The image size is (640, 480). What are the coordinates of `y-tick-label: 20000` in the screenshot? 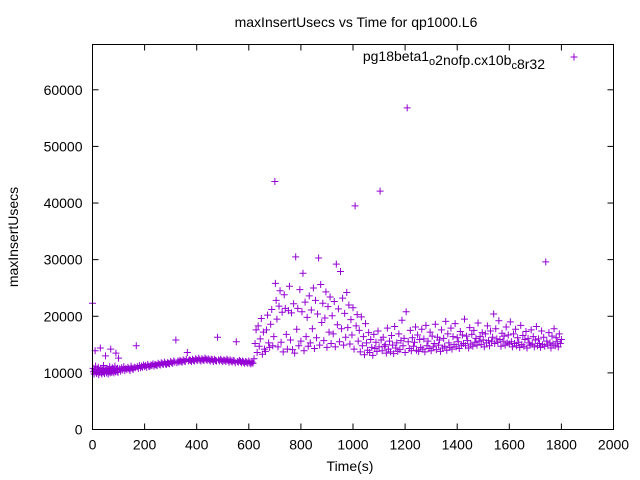 It's located at (63, 316).